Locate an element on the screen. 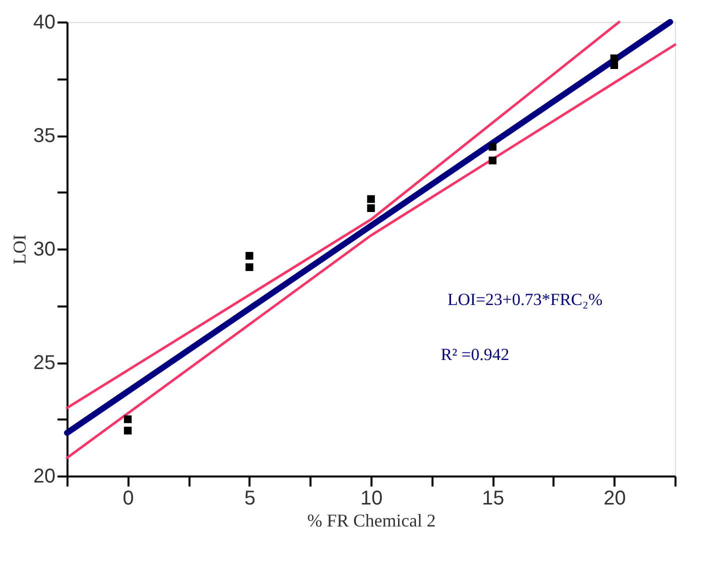 The width and height of the screenshot is (714, 573). y-tick-label: 20 is located at coordinates (44, 477).